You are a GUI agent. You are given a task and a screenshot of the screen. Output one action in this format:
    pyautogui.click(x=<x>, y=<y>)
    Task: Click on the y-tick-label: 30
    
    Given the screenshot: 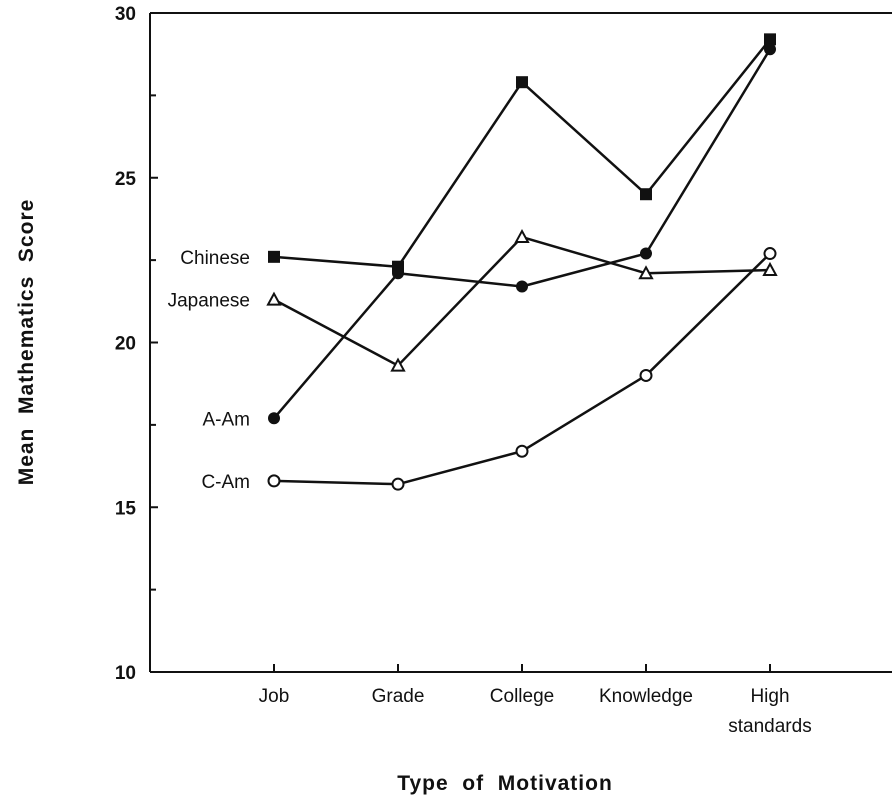 What is the action you would take?
    pyautogui.click(x=125, y=14)
    